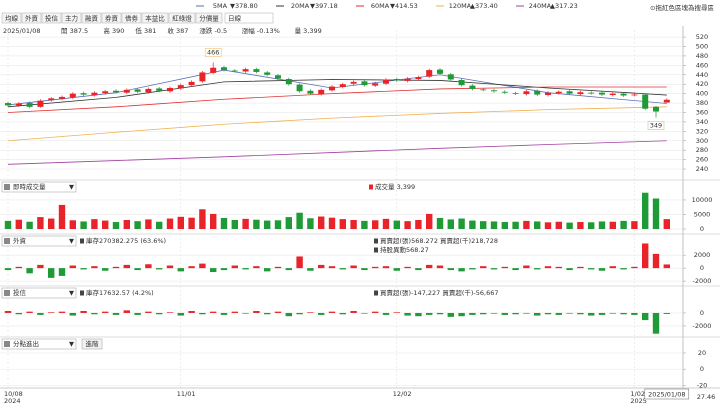 The image size is (720, 404). What do you see at coordinates (702, 37) in the screenshot?
I see `y-tick-label: 520` at bounding box center [702, 37].